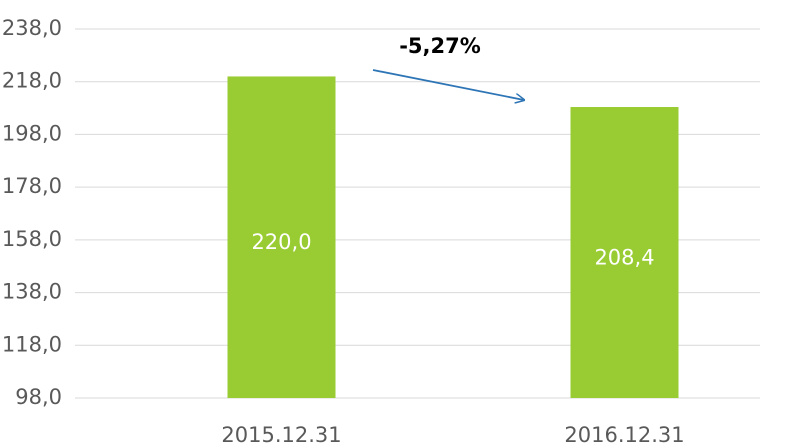  Describe the element at coordinates (32, 344) in the screenshot. I see `y-tick-label: 118,0` at that location.